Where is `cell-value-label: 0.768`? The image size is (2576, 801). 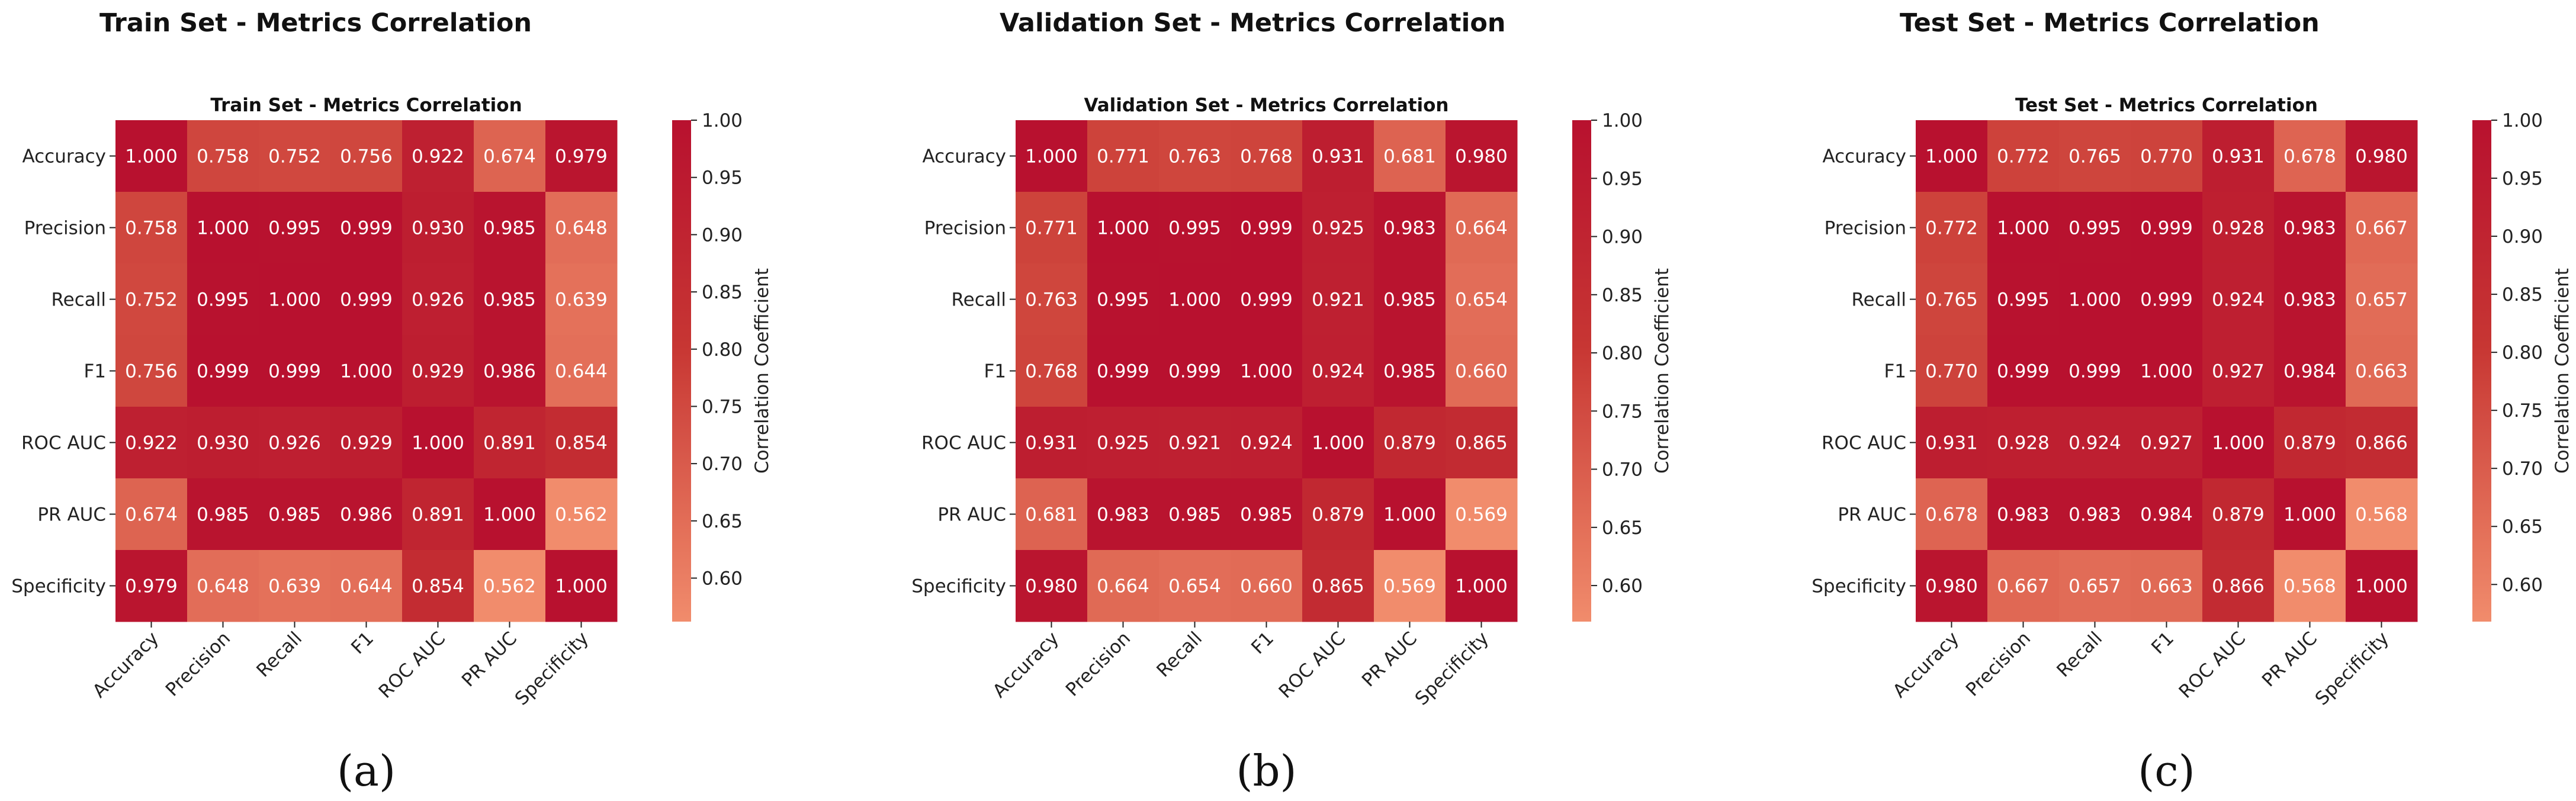 cell-value-label: 0.768 is located at coordinates (1266, 157).